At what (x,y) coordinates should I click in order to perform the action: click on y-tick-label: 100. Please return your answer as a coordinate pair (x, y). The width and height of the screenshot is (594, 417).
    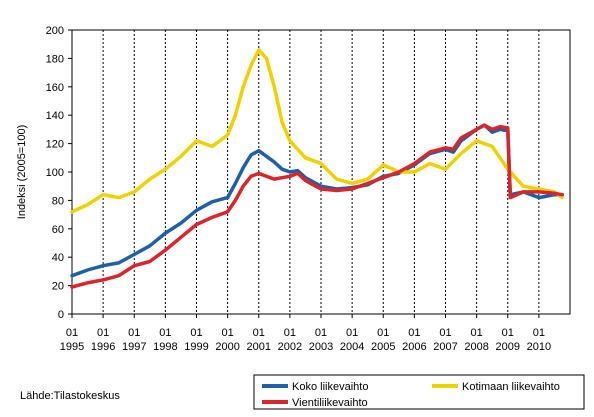
    Looking at the image, I should click on (55, 173).